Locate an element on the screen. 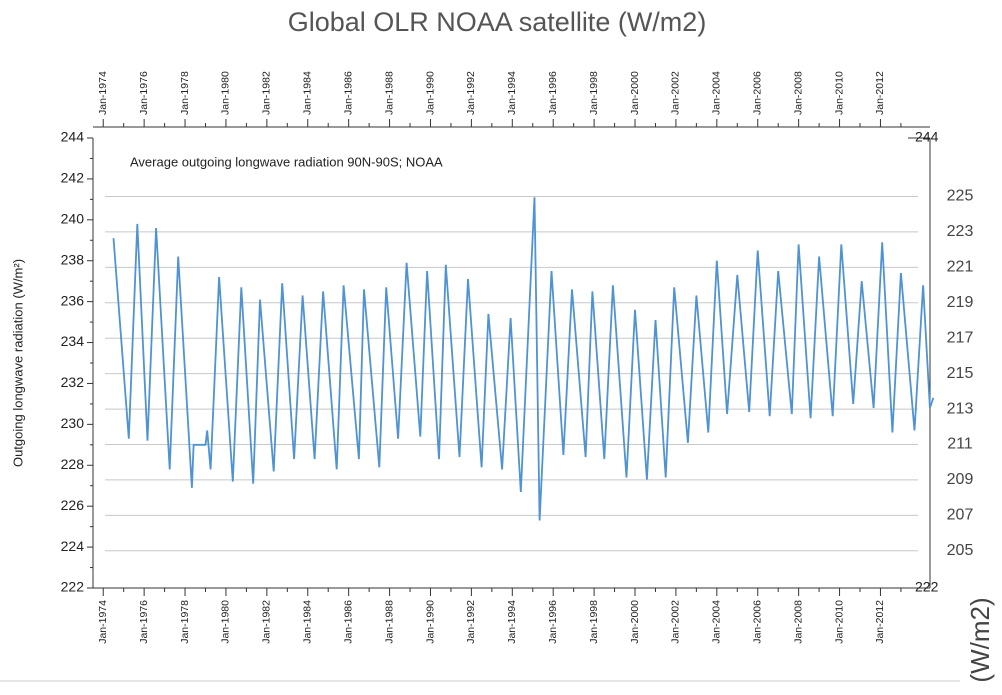 The height and width of the screenshot is (695, 1002). y2-tick-label: 219 is located at coordinates (960, 302).